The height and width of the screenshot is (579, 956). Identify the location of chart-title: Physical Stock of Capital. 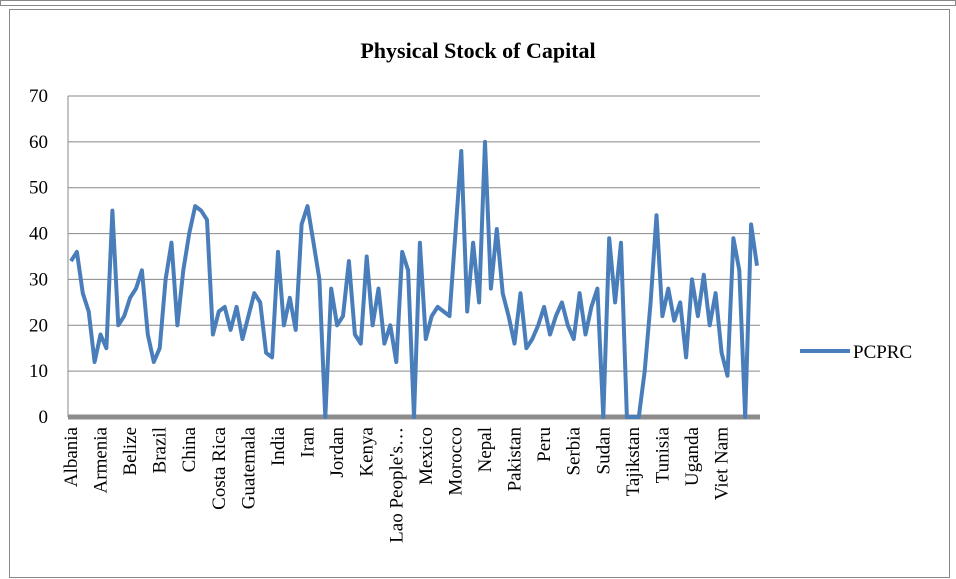
(477, 50).